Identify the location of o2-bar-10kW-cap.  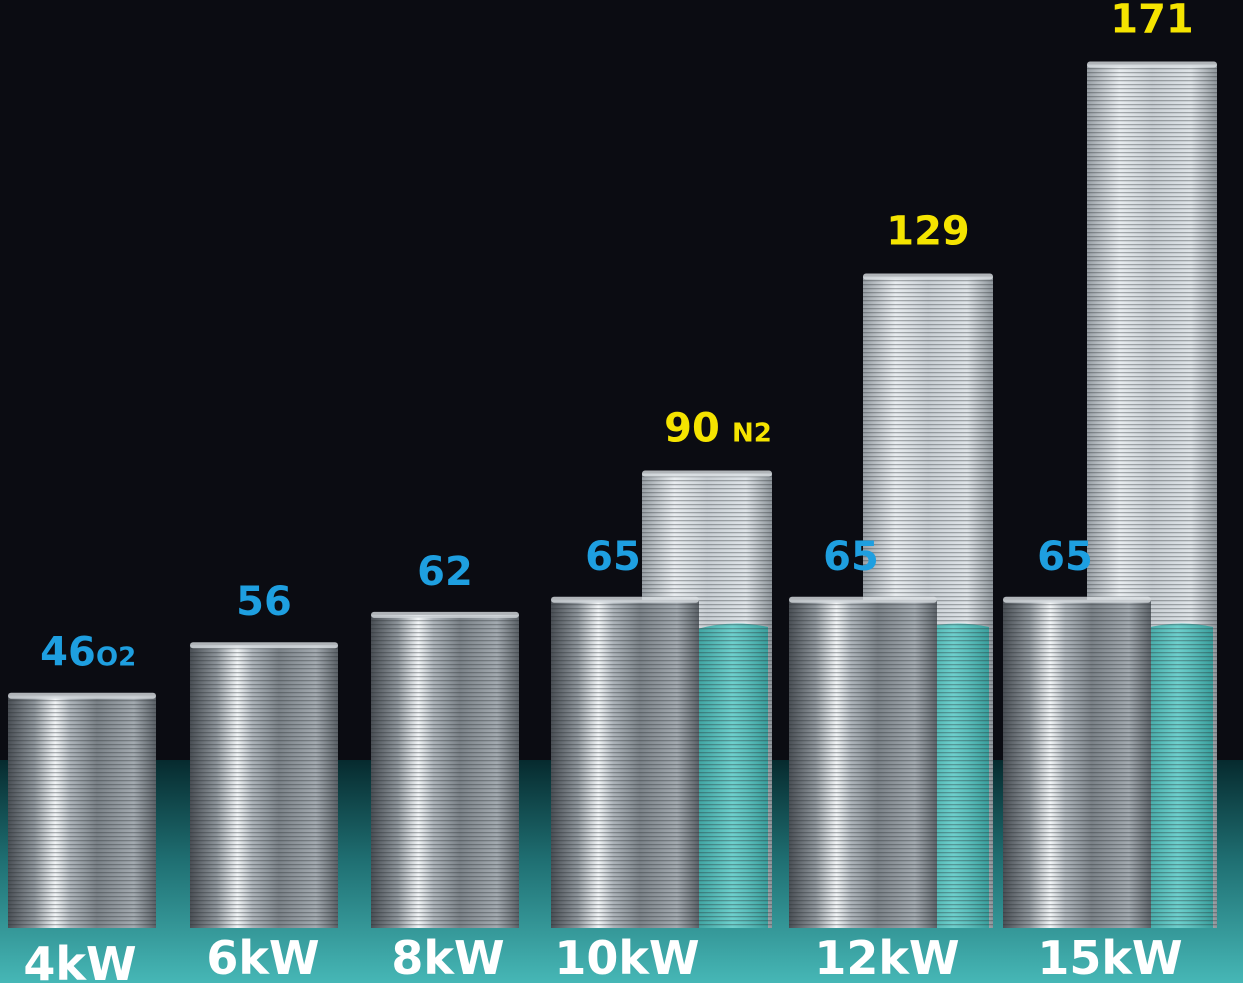
(625, 599).